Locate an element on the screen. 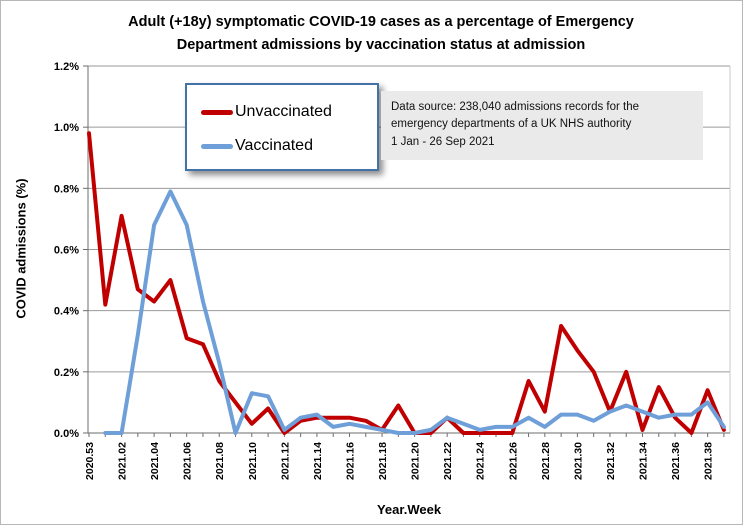  unvaccinated-line-swatch is located at coordinates (217, 112).